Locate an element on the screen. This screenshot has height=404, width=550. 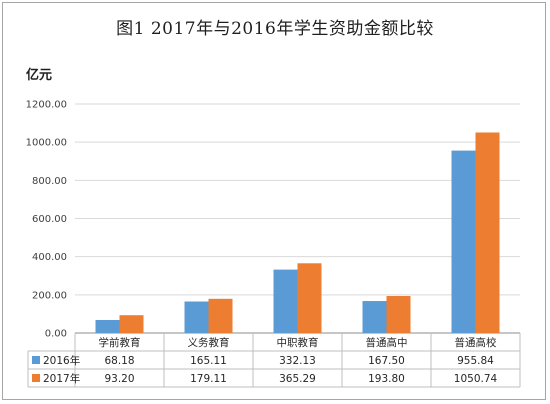
data-label: 165.11 is located at coordinates (208, 361).